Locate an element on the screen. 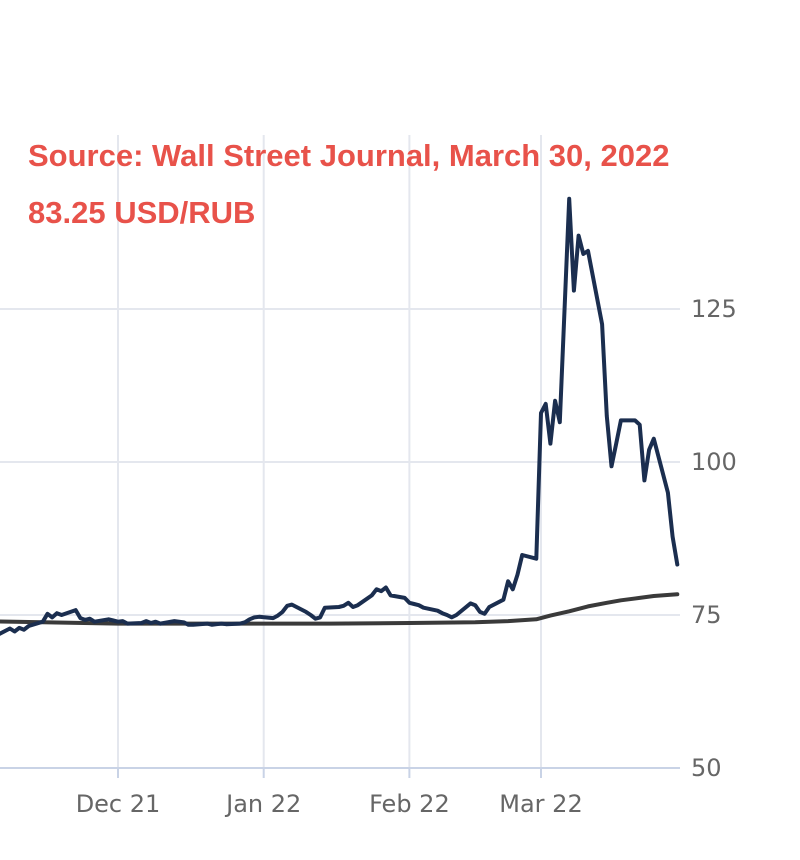 The height and width of the screenshot is (860, 800). x-tick-label: Feb 22 is located at coordinates (409, 804).